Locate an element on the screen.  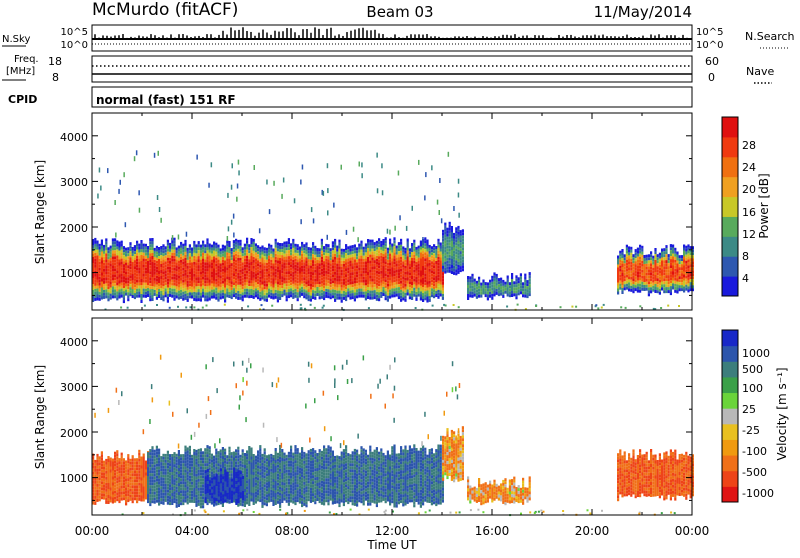
date-title: 11/May/2014 is located at coordinates (643, 12).